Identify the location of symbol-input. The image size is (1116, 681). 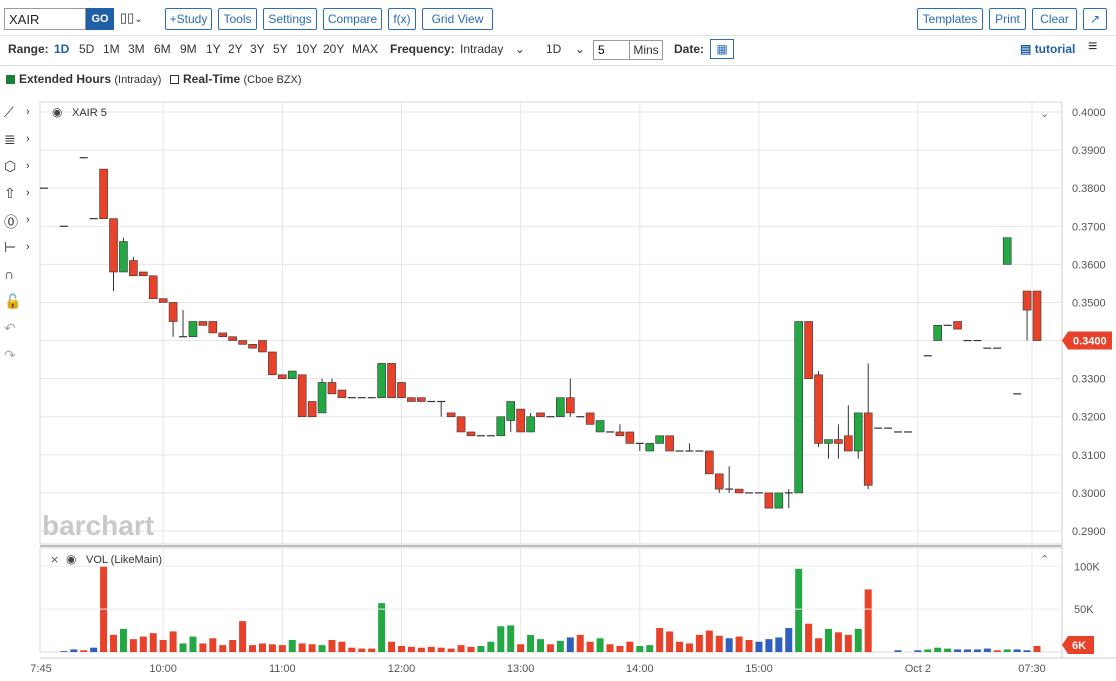
(45, 19).